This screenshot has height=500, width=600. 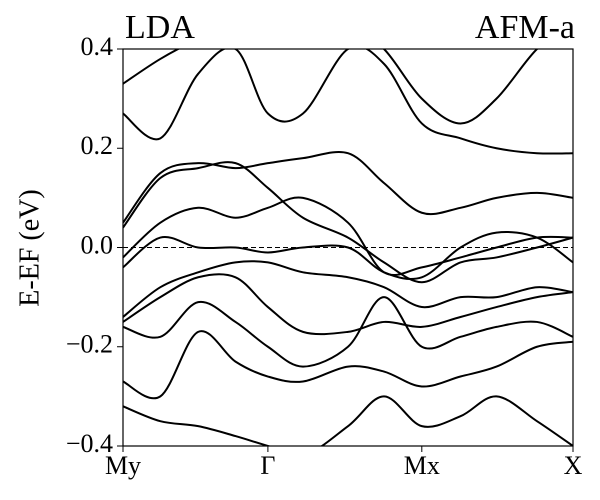 What do you see at coordinates (422, 465) in the screenshot?
I see `x-tick-label: Mx` at bounding box center [422, 465].